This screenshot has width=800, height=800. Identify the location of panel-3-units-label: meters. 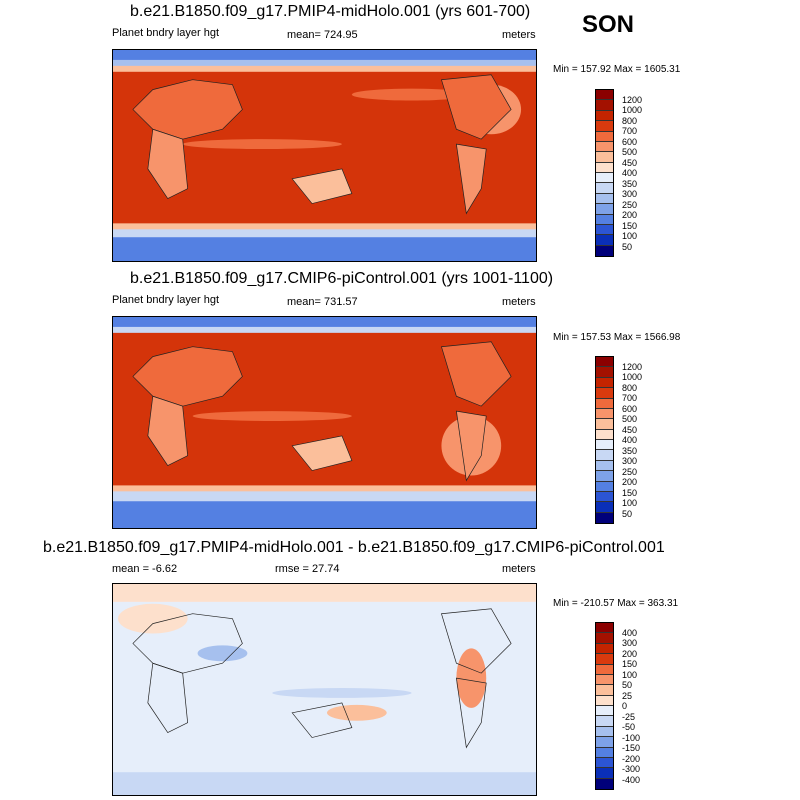
(519, 569).